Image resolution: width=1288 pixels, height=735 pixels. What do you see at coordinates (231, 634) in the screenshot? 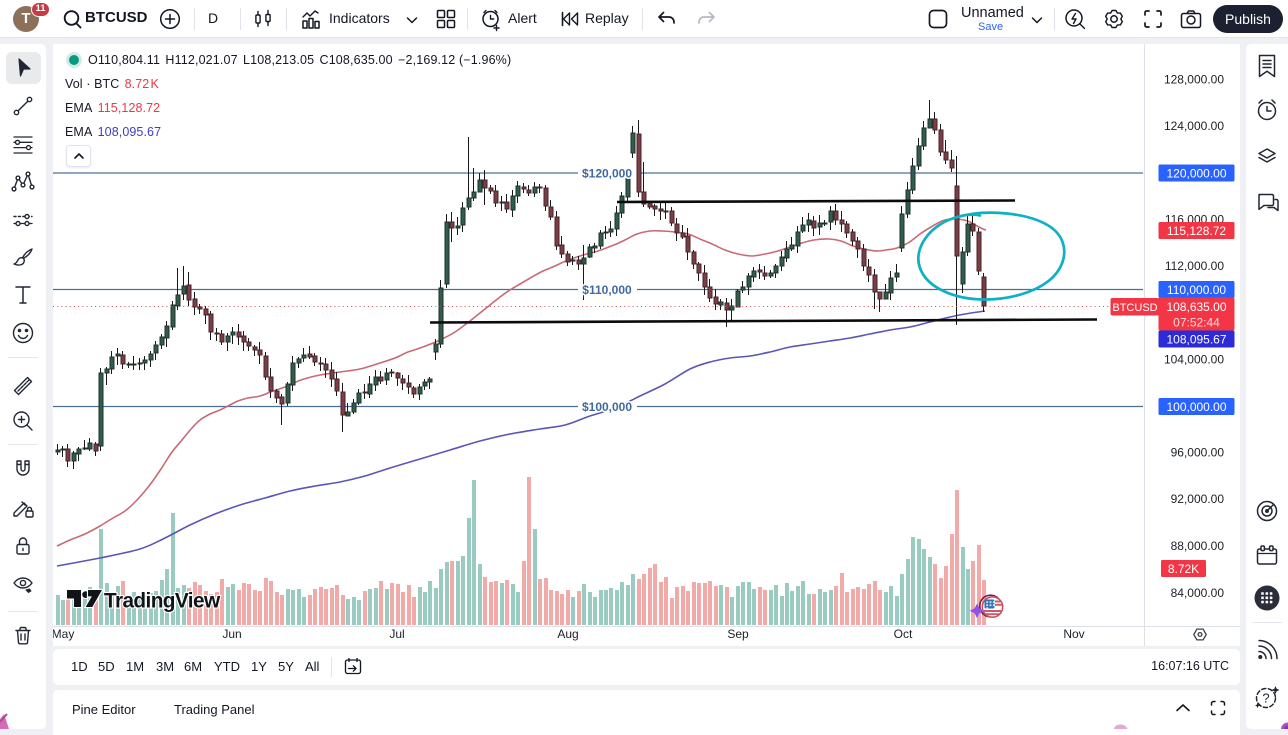
I see `svg-text: Jun` at bounding box center [231, 634].